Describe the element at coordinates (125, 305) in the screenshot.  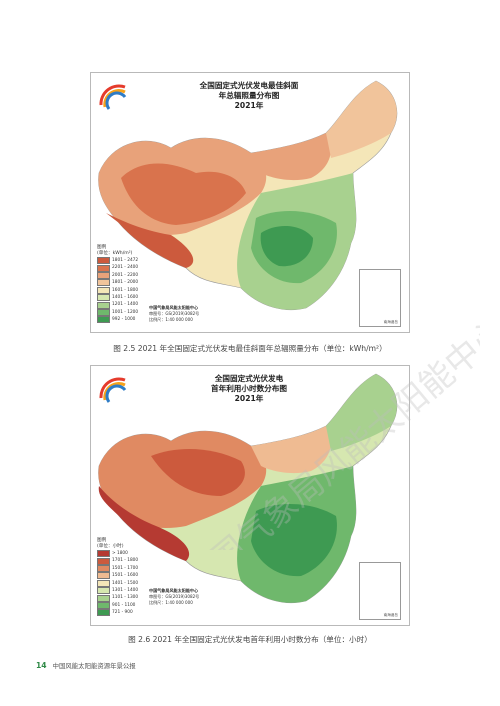
I see `legend-label: 1201 - 1400` at that location.